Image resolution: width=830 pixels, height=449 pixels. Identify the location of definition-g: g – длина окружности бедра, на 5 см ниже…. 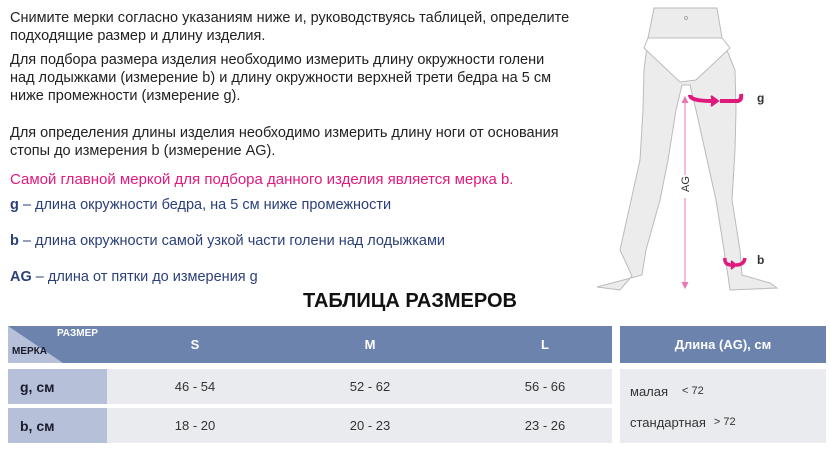
(201, 205).